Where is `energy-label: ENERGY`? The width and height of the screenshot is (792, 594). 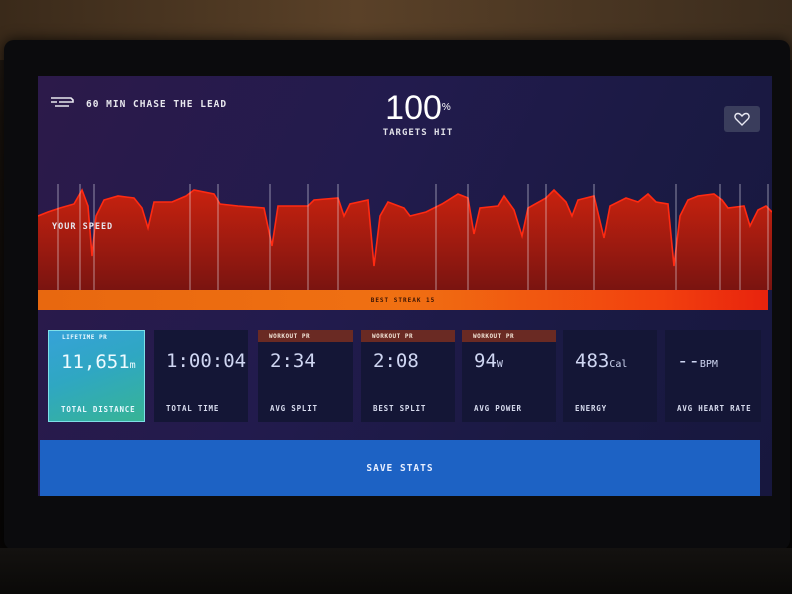
energy-label: ENERGY is located at coordinates (591, 408).